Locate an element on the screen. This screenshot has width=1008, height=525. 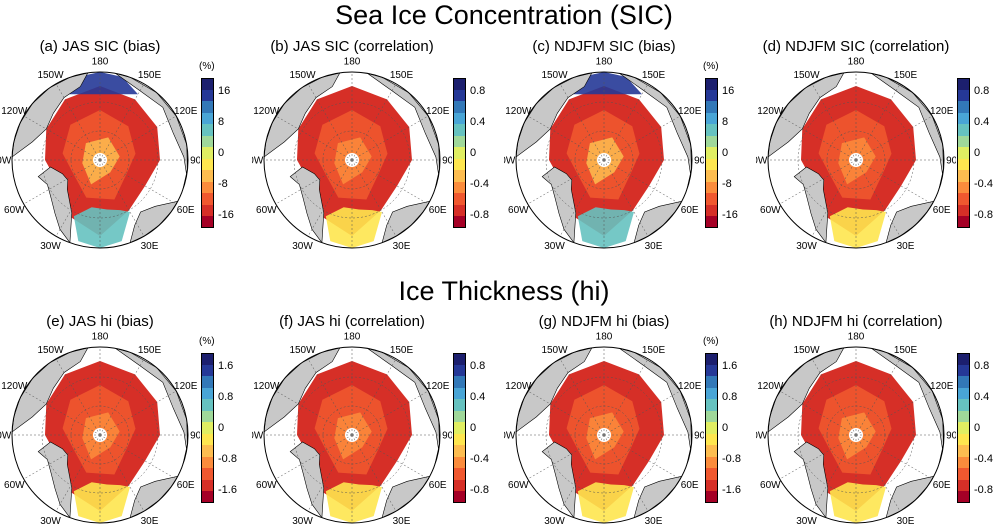
colorbar-tick-label: 16 is located at coordinates (728, 91).